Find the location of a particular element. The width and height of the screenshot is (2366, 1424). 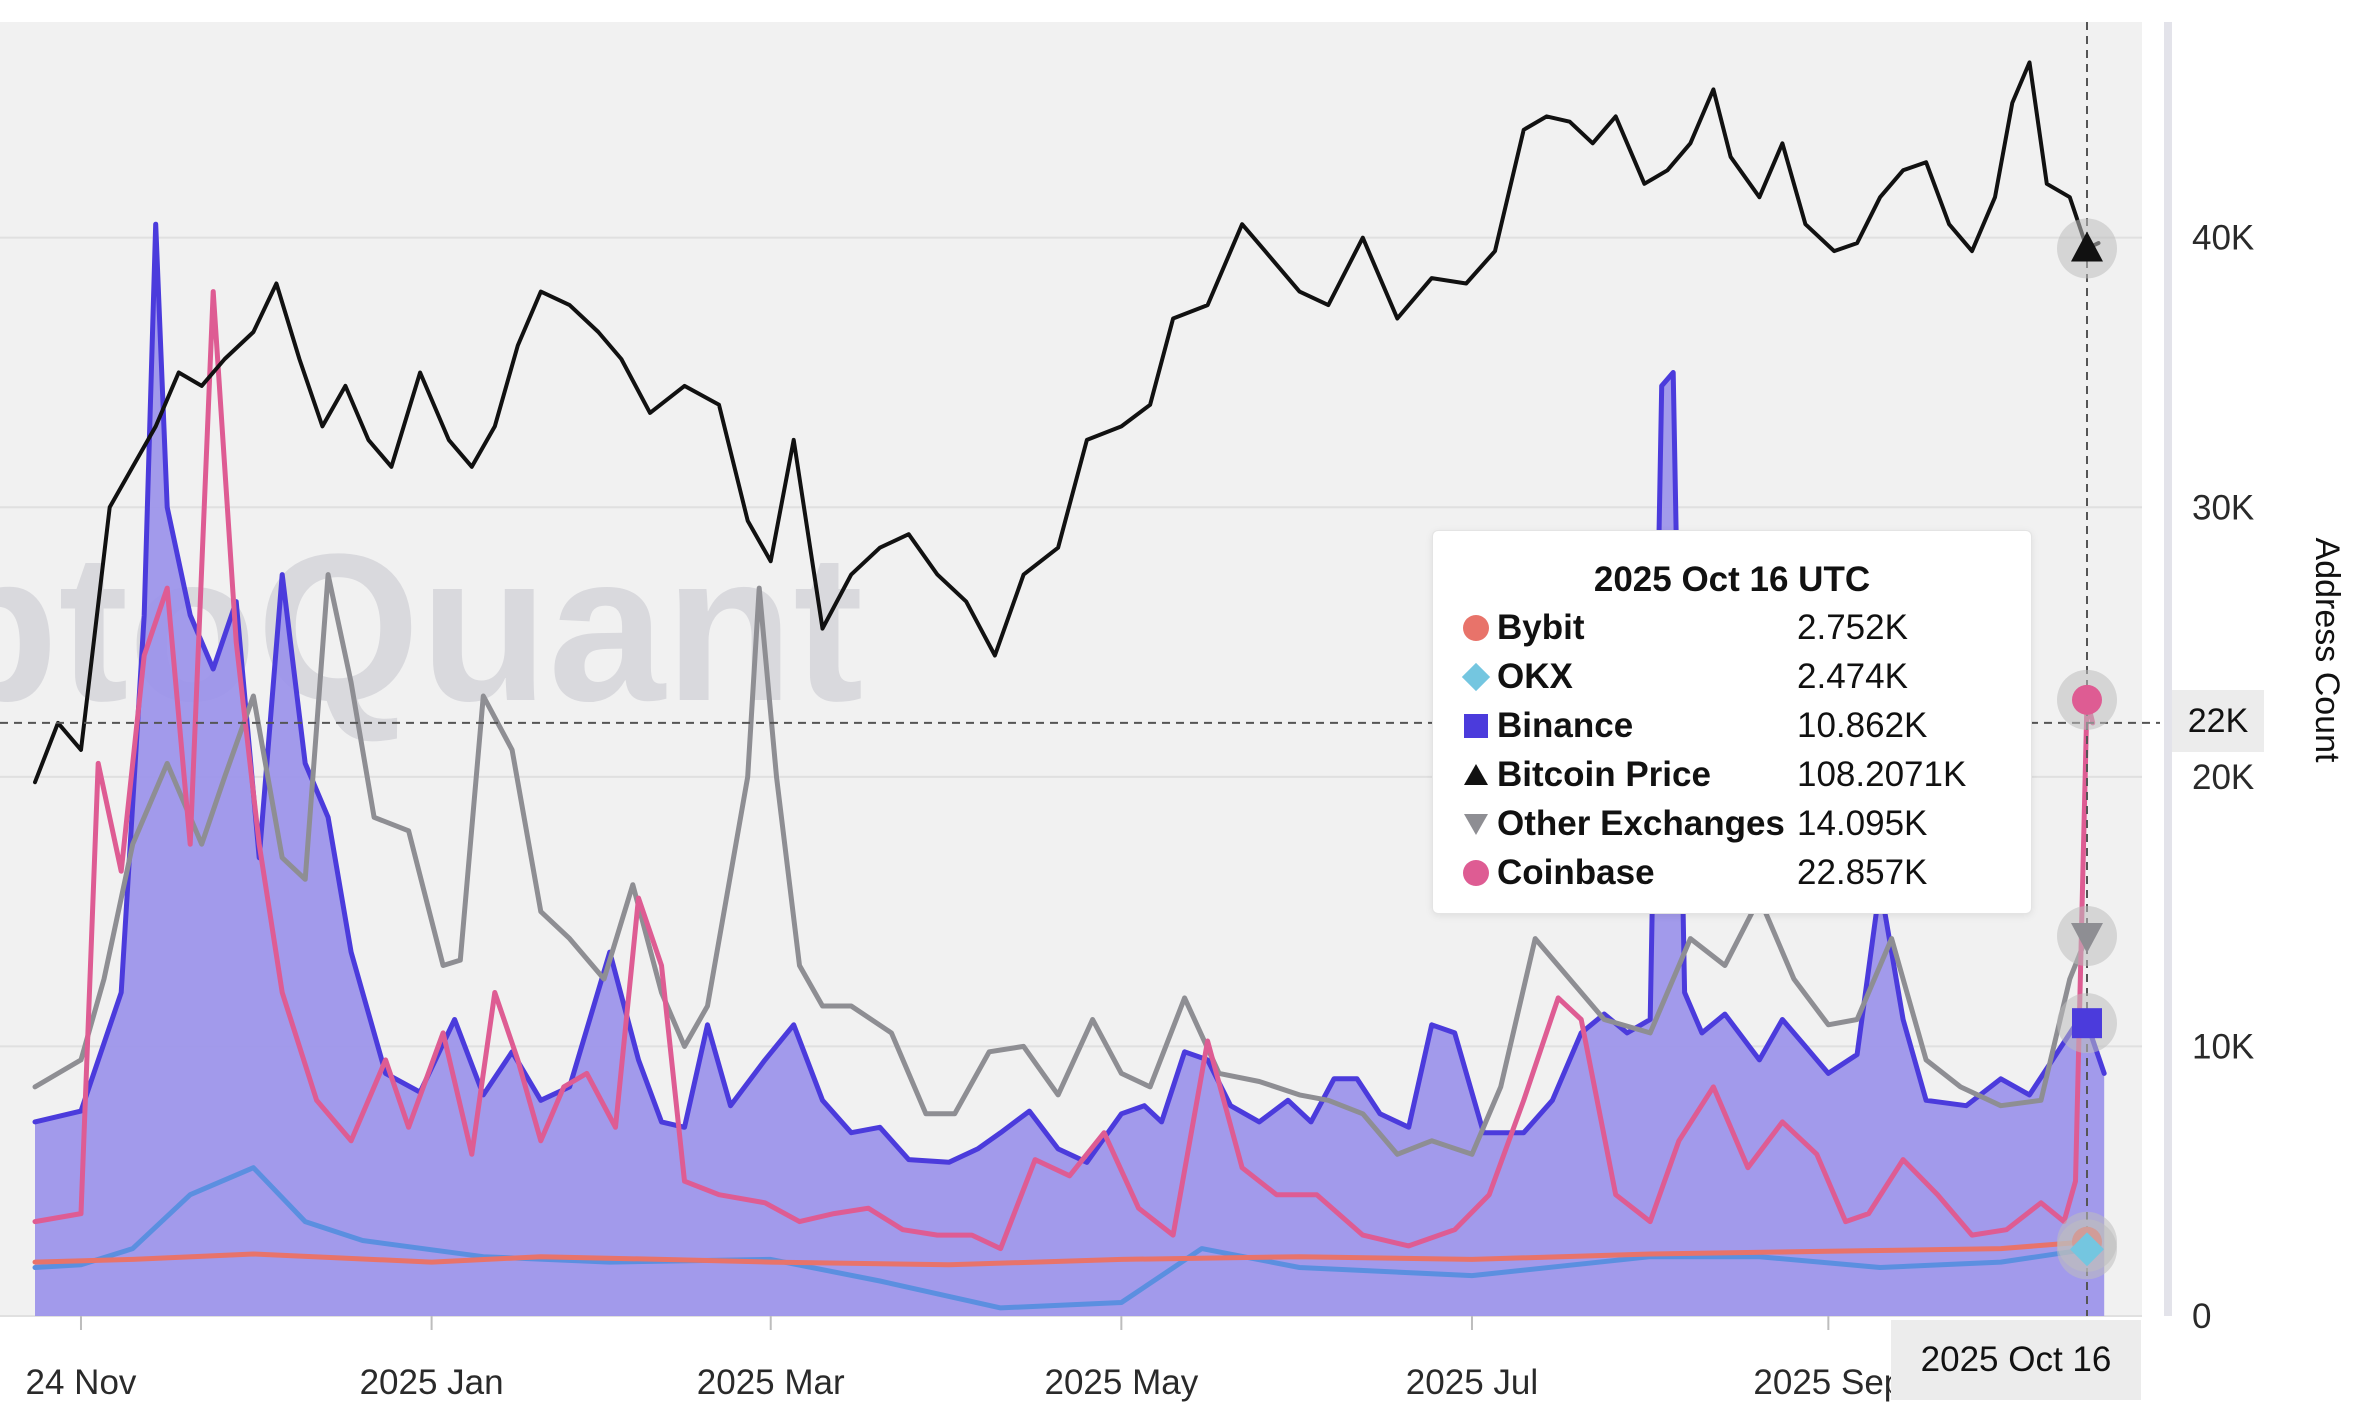

tooltip-series-value: 14.095K is located at coordinates (1862, 823).